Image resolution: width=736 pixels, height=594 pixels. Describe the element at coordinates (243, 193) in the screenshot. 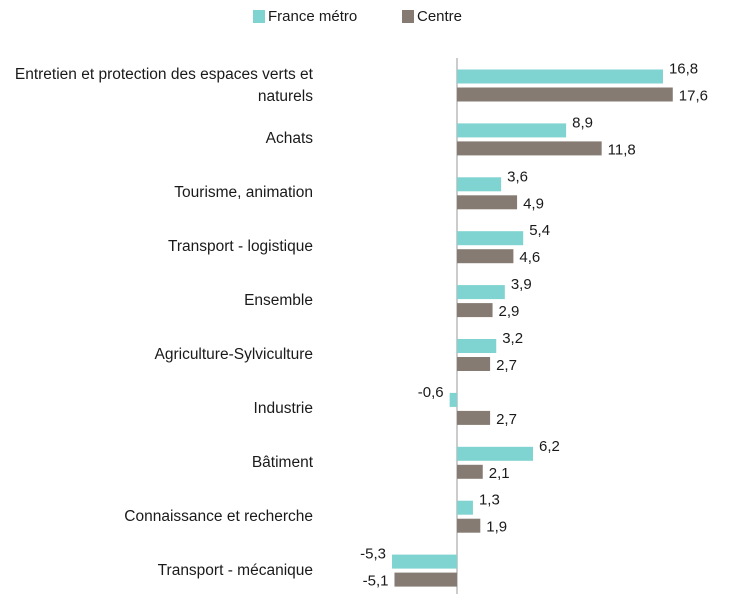

I see `category-label: Tourisme, animation` at that location.